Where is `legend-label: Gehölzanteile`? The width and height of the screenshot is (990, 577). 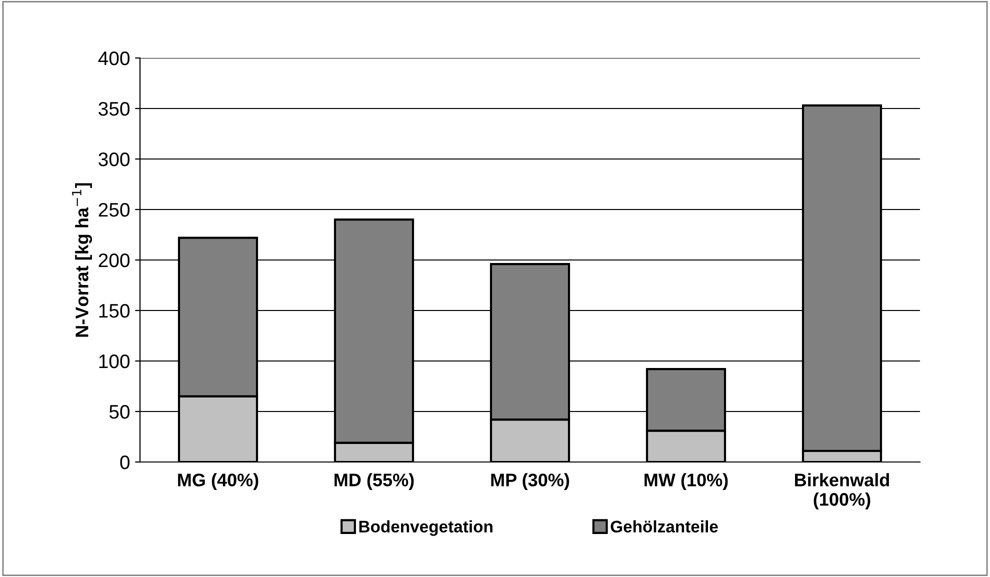
legend-label: Gehölzanteile is located at coordinates (664, 526).